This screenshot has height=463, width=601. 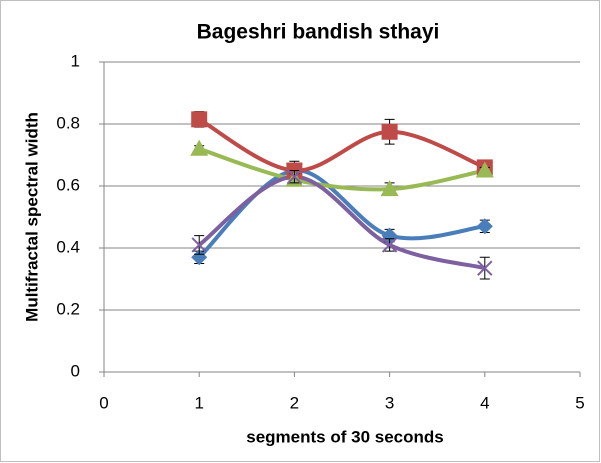 What do you see at coordinates (294, 402) in the screenshot?
I see `x-tick-label: 2` at bounding box center [294, 402].